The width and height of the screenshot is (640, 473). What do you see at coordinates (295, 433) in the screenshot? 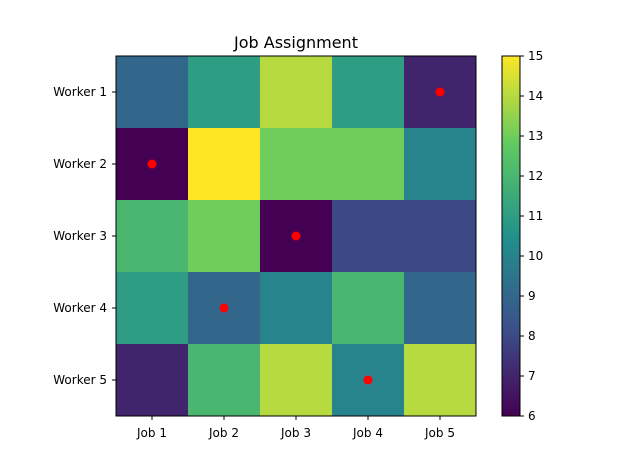
I see `x-tick-label: Job 3` at bounding box center [295, 433].